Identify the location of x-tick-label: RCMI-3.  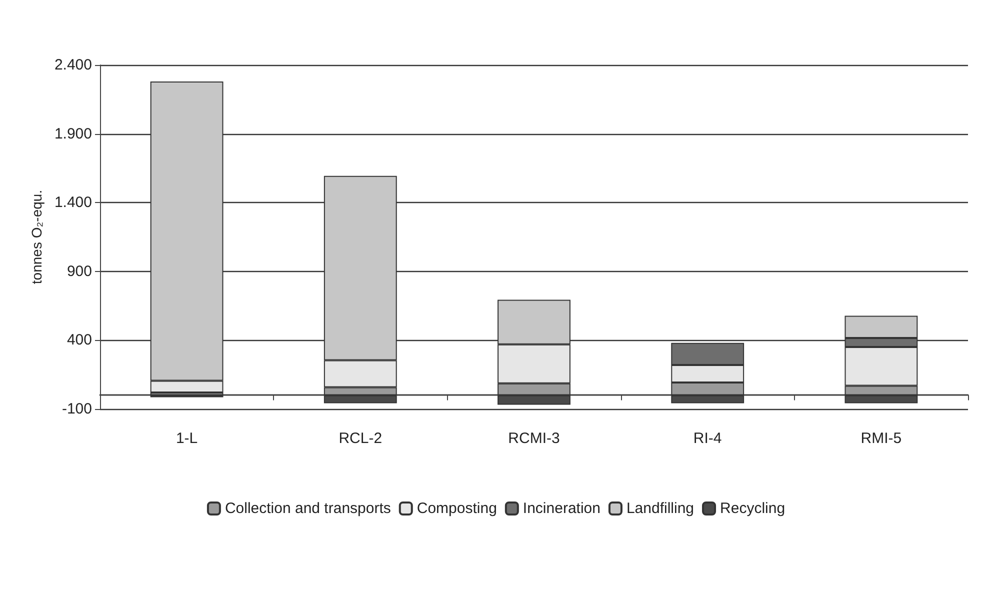
(534, 438).